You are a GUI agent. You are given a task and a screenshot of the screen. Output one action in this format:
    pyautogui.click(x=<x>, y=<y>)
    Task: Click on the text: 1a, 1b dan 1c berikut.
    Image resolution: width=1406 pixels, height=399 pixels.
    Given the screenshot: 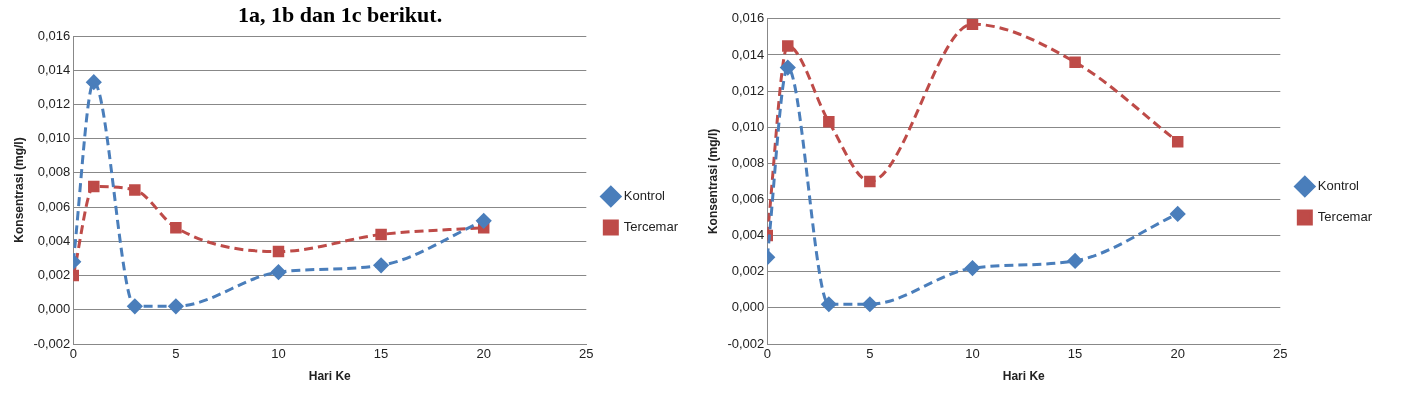 What is the action you would take?
    pyautogui.click(x=340, y=15)
    